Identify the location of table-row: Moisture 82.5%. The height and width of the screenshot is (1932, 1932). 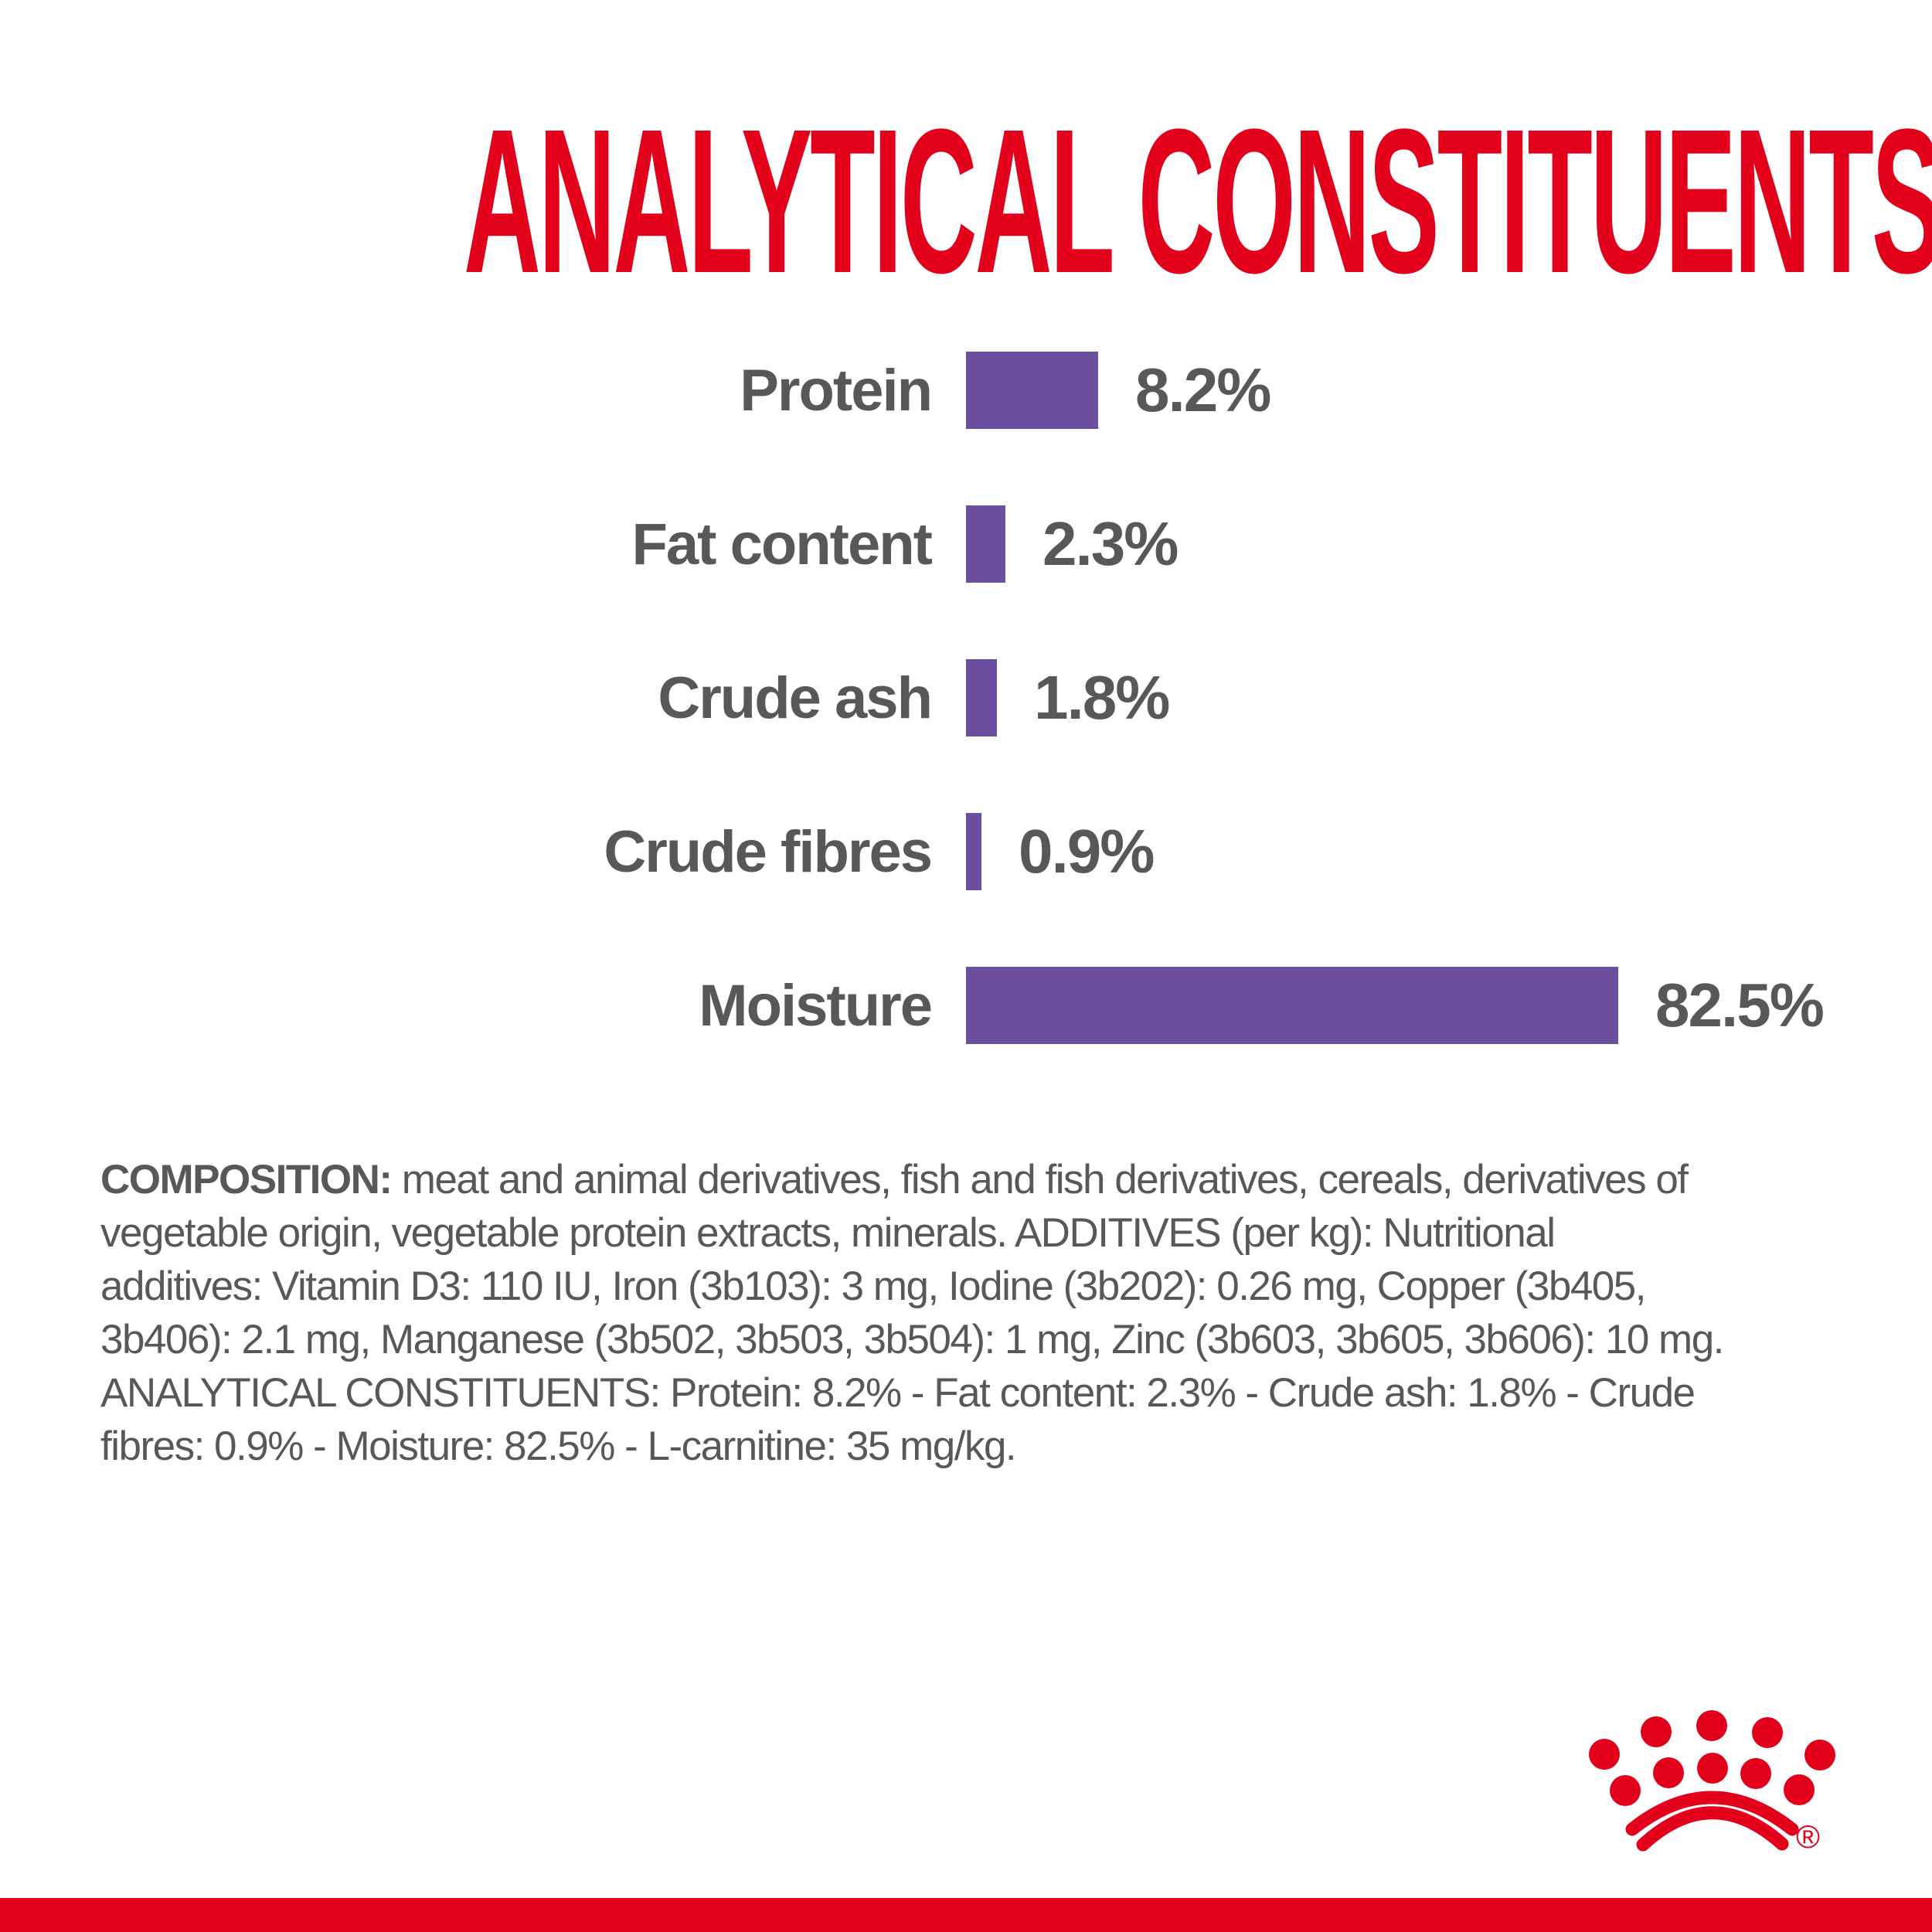
(913, 1006).